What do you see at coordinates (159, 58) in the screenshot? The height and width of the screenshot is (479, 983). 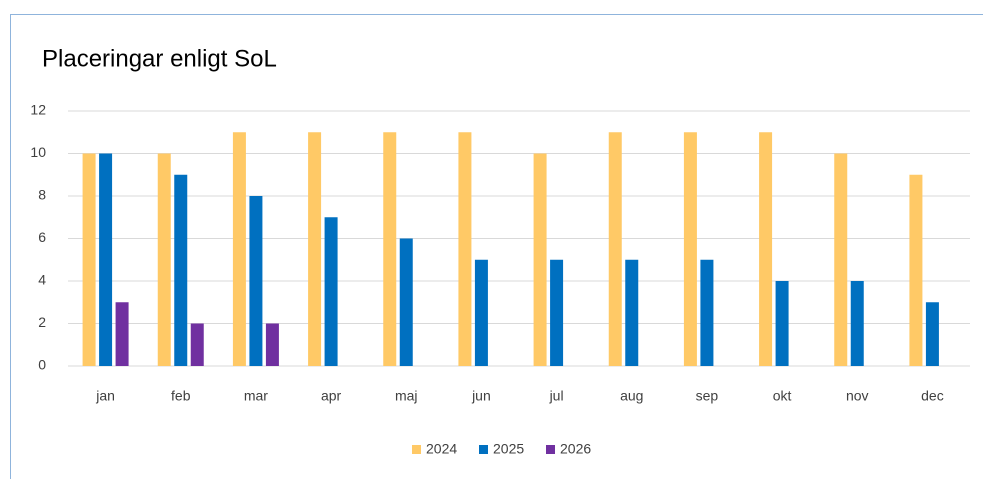 I see `chart-title: Placeringar enligt SoL` at bounding box center [159, 58].